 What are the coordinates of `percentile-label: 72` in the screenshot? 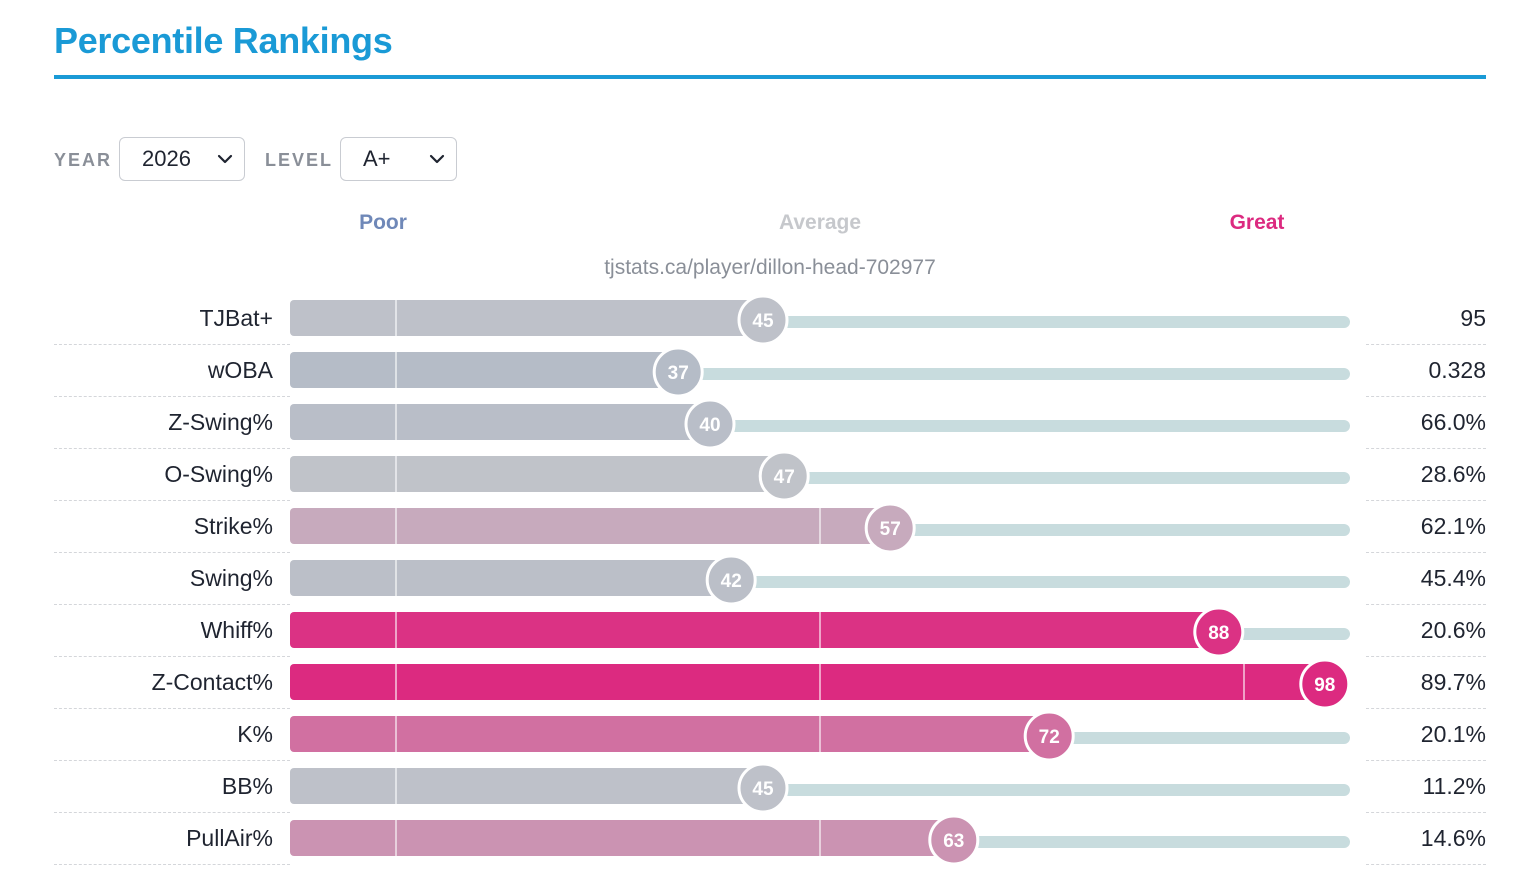 It's located at (1049, 737).